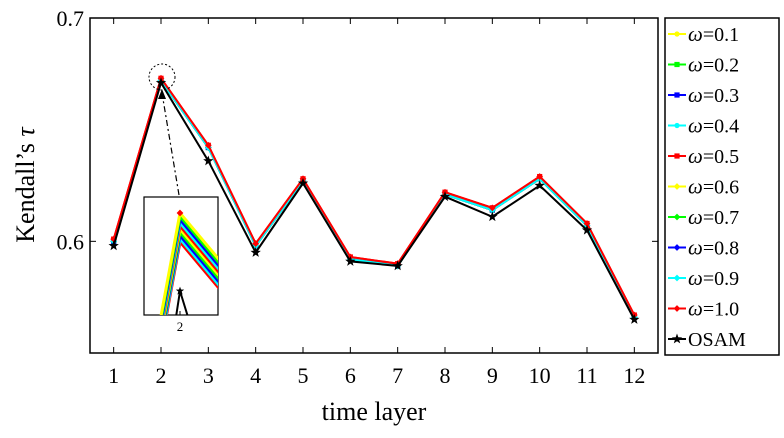 Image resolution: width=784 pixels, height=438 pixels. I want to click on inset-series, so click(188, 262).